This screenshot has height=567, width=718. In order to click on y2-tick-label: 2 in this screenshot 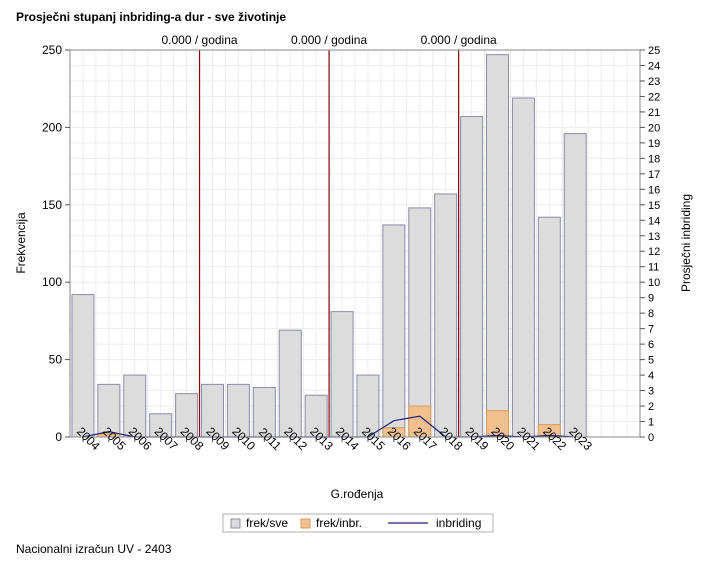, I will do `click(651, 407)`.